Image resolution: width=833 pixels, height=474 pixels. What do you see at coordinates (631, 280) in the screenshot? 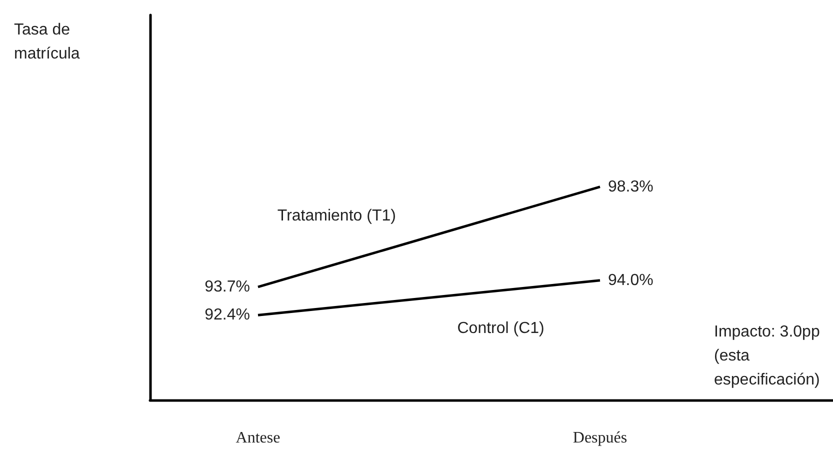
I see `data-label: 94.0%` at bounding box center [631, 280].